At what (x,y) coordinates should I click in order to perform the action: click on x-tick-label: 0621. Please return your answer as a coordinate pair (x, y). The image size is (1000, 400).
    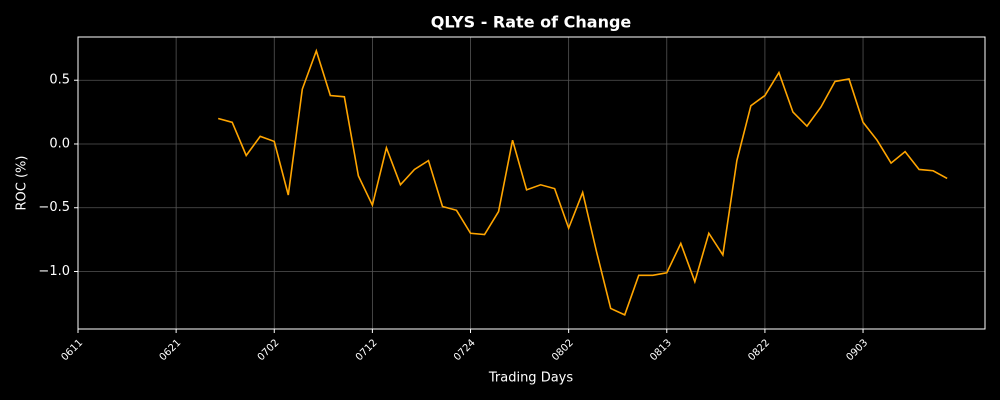
    Looking at the image, I should click on (171, 350).